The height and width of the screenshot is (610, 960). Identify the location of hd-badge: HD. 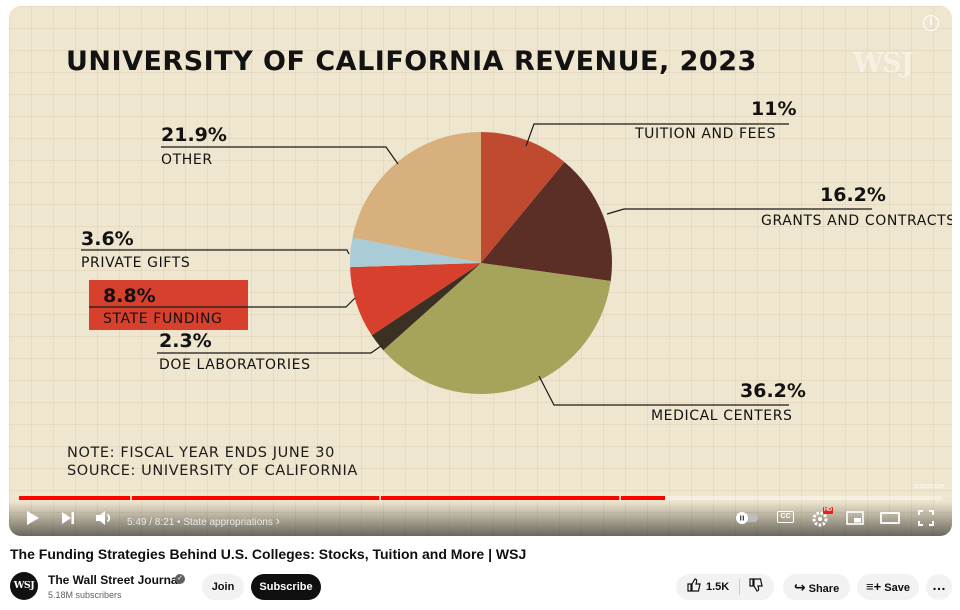
(828, 510).